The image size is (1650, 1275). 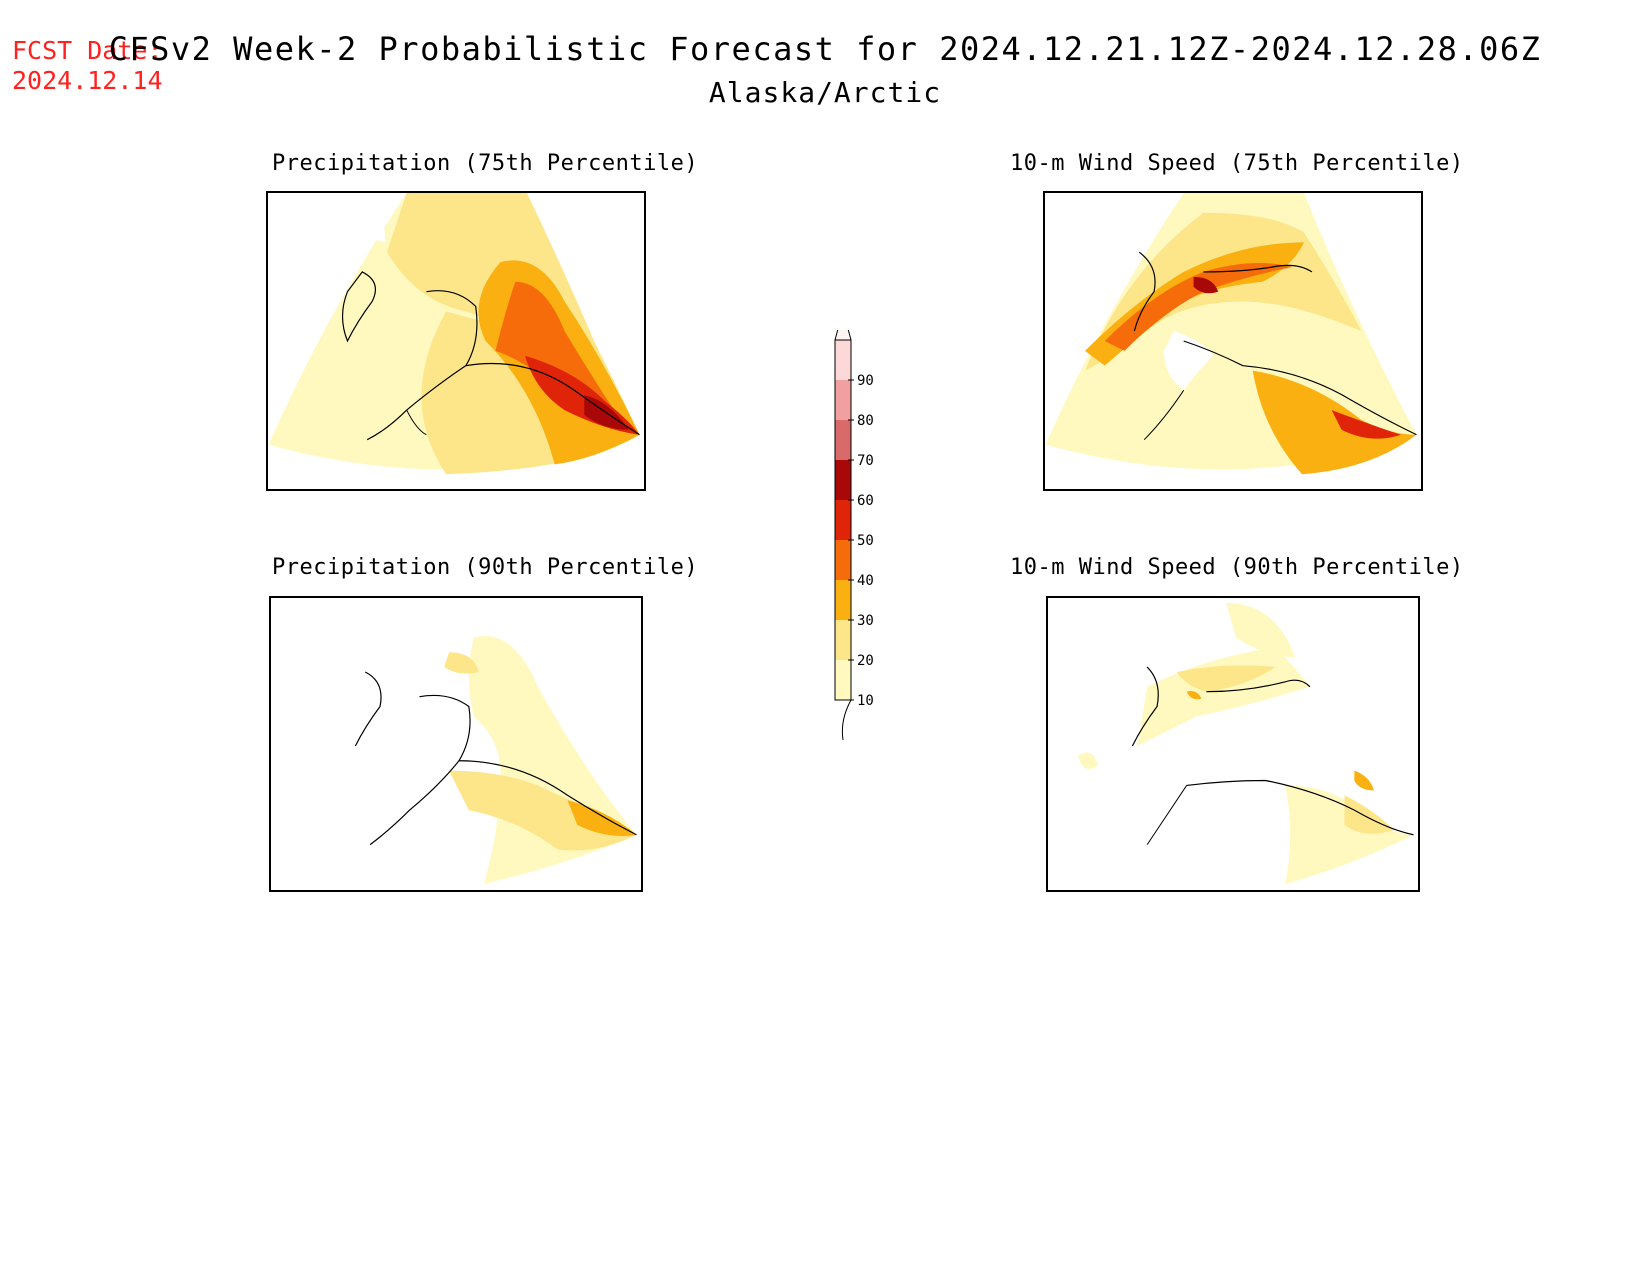 I want to click on panel-title-precip-75: Precipitation (75th Percentile), so click(x=485, y=163).